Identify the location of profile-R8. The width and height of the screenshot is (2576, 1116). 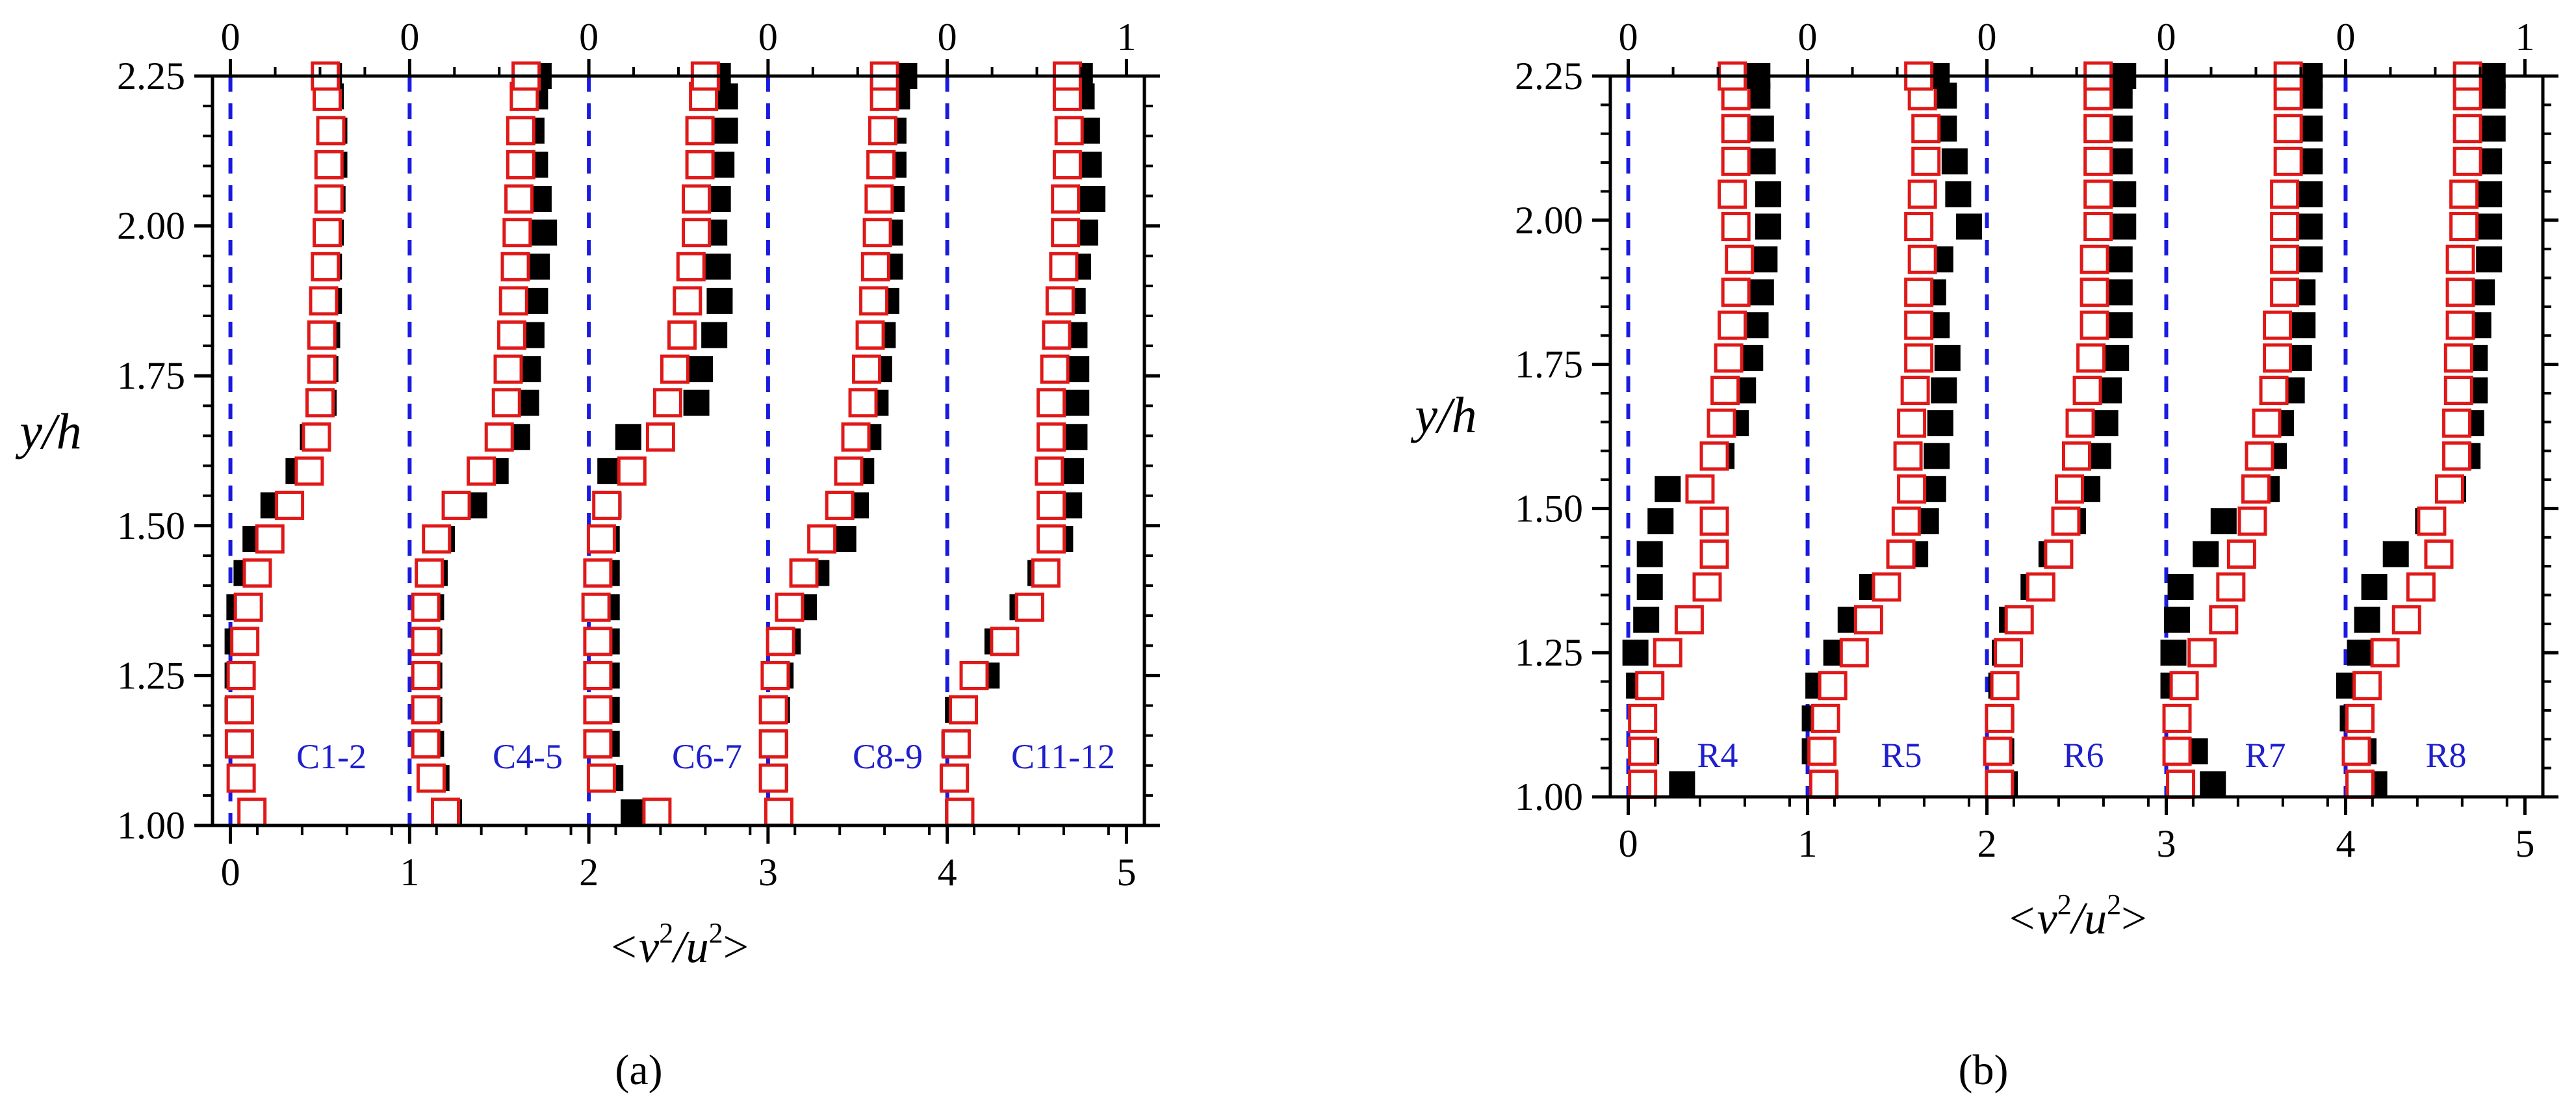
(2421, 430).